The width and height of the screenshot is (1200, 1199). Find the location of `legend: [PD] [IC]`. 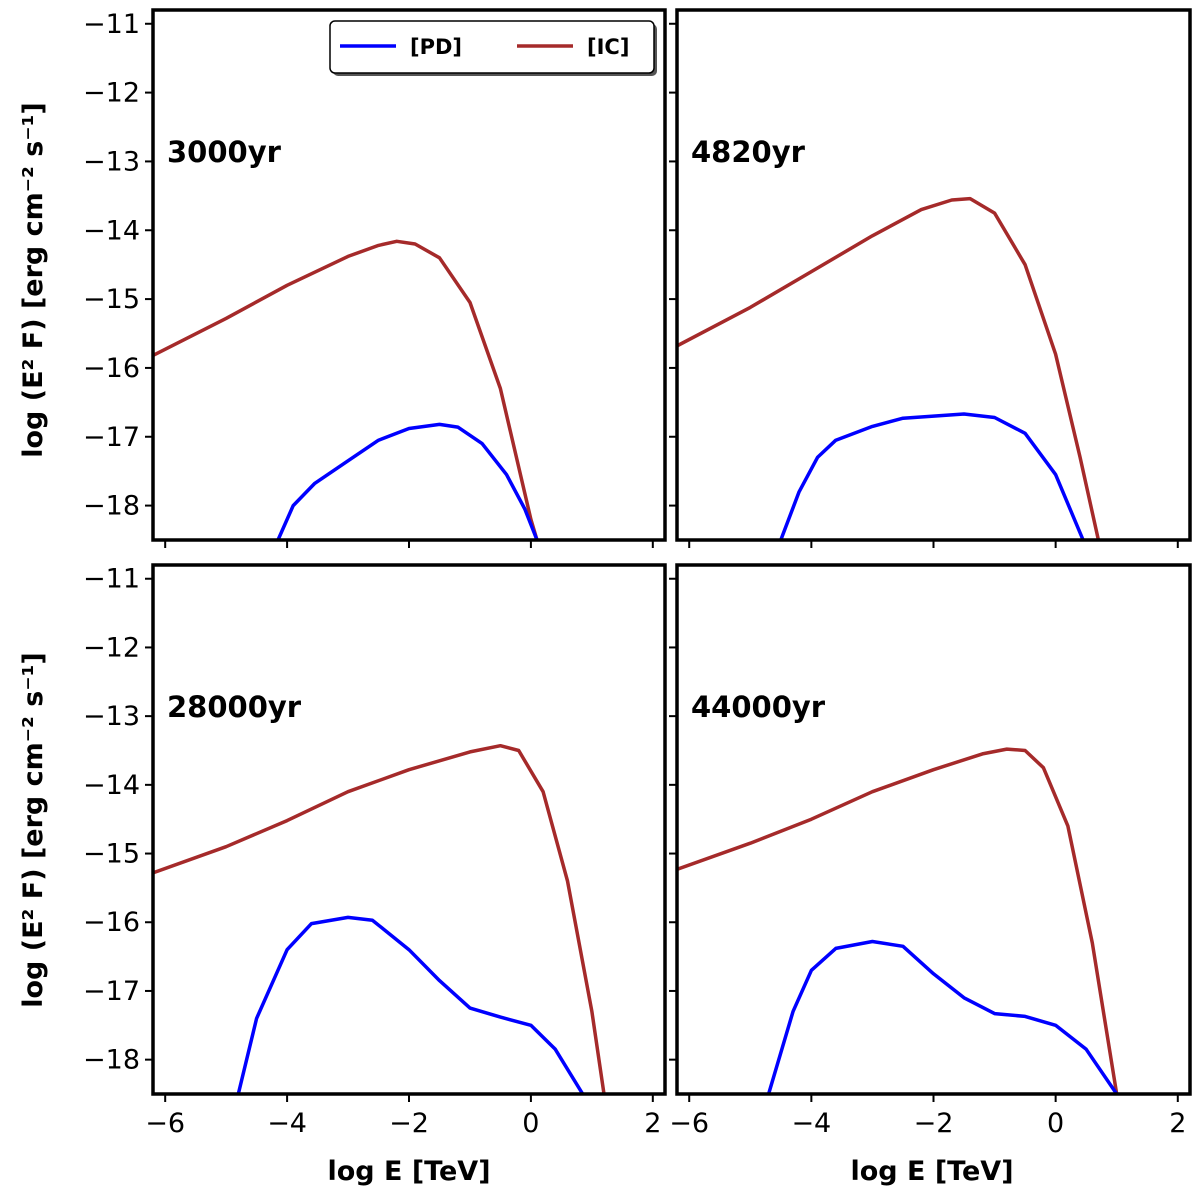

legend: [PD] [IC] is located at coordinates (493, 48).